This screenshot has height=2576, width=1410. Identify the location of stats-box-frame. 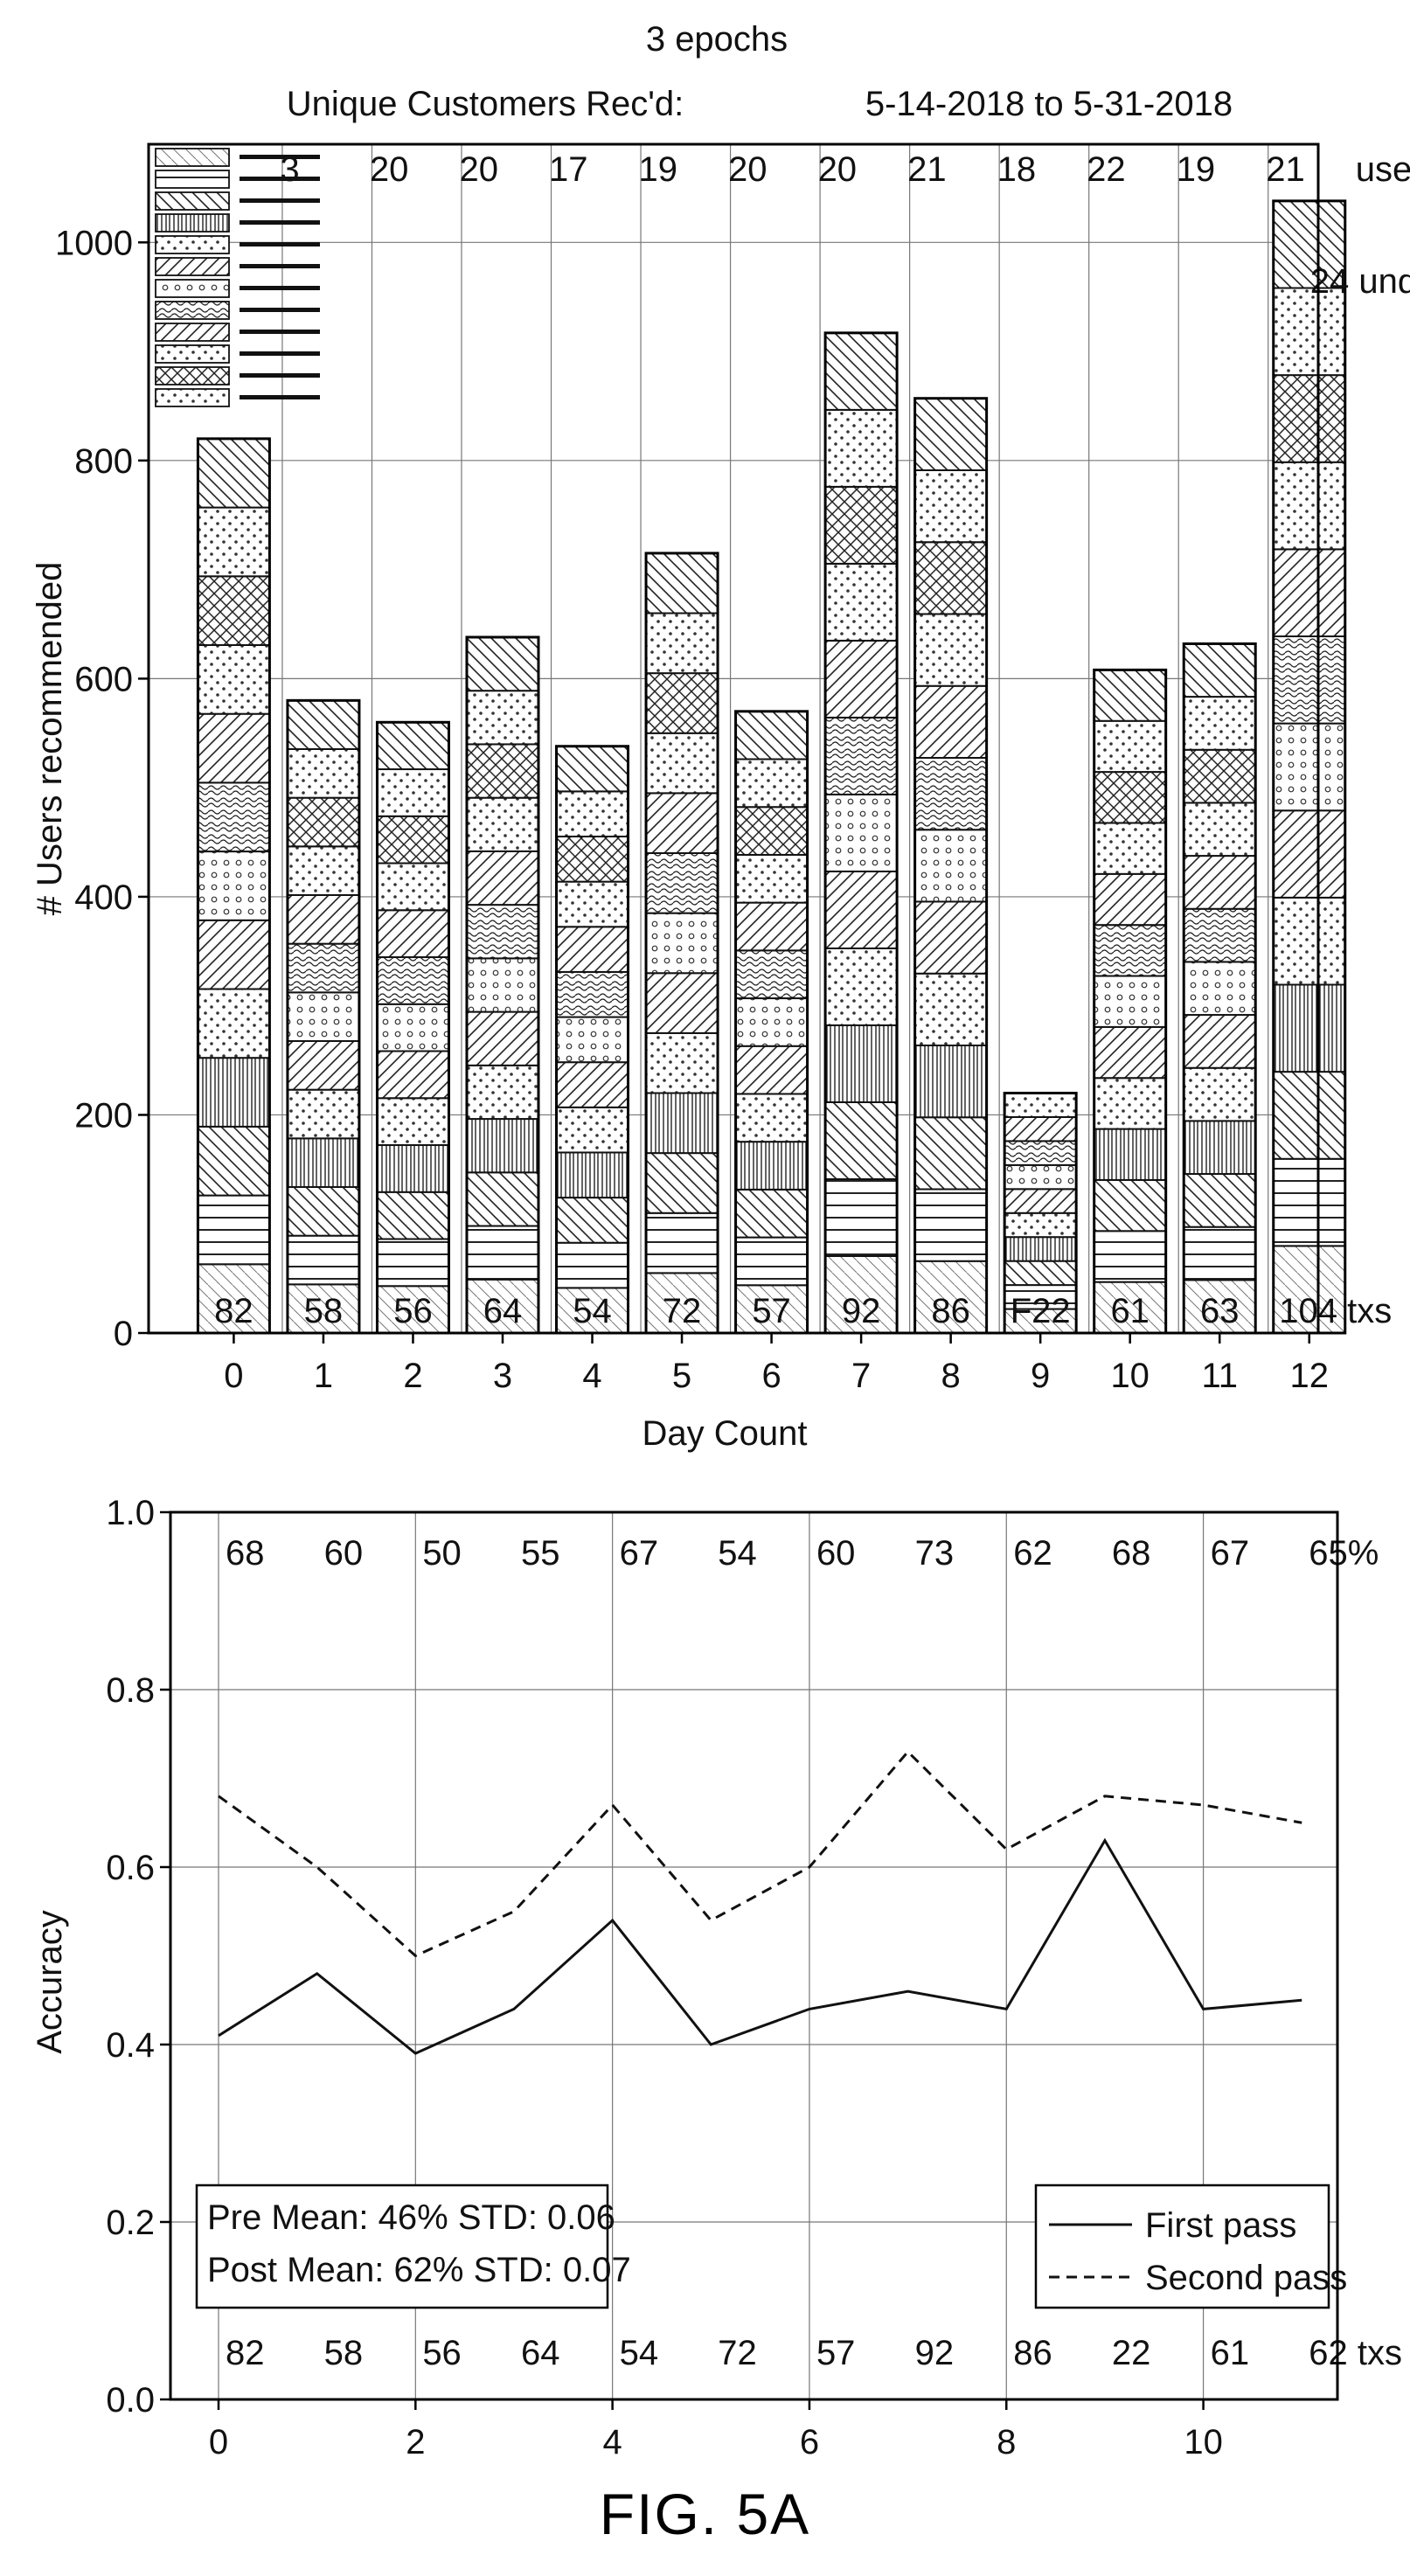
(402, 2247).